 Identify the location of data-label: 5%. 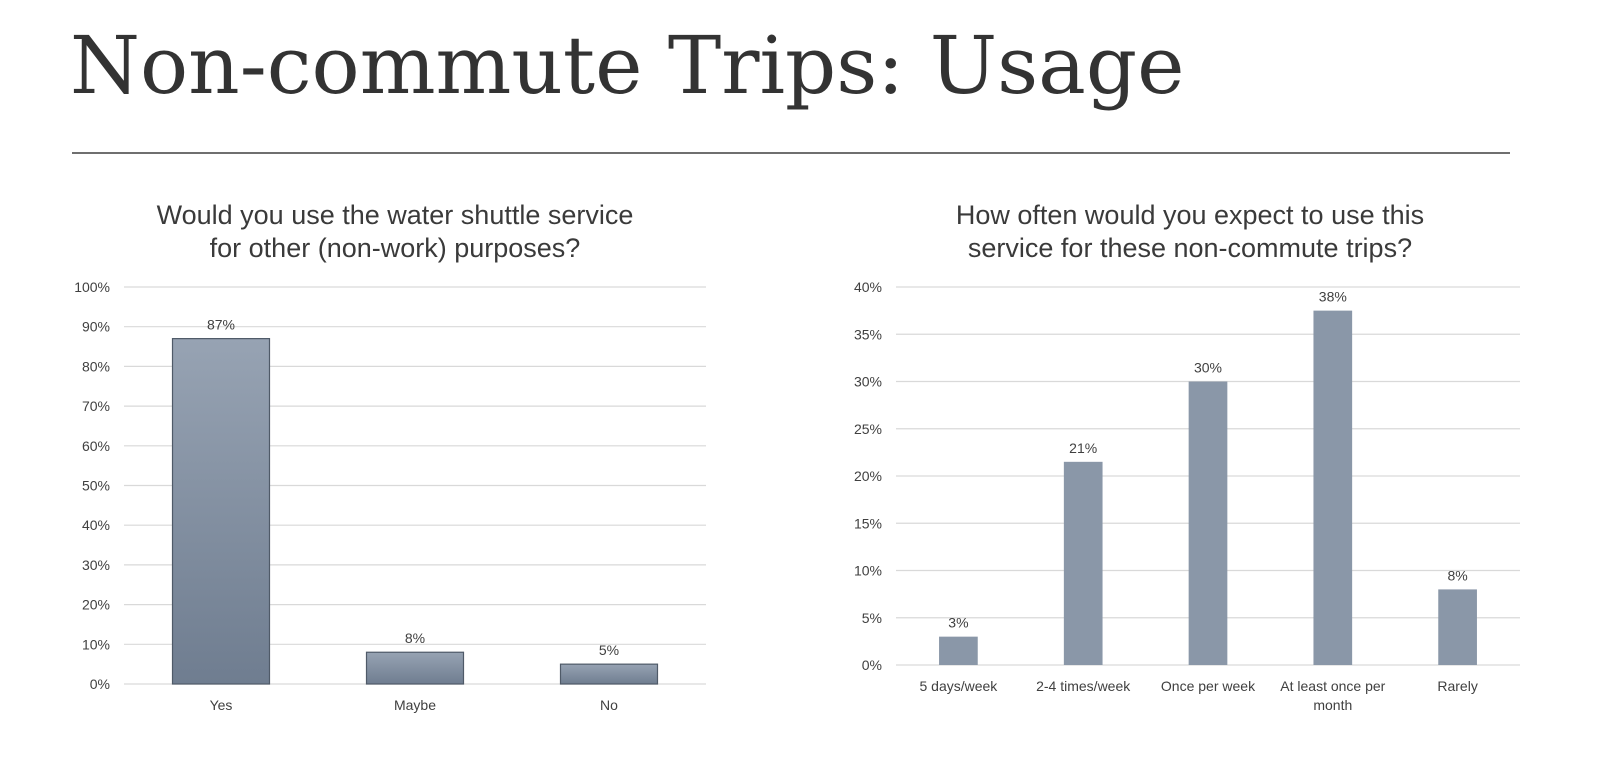
(609, 650).